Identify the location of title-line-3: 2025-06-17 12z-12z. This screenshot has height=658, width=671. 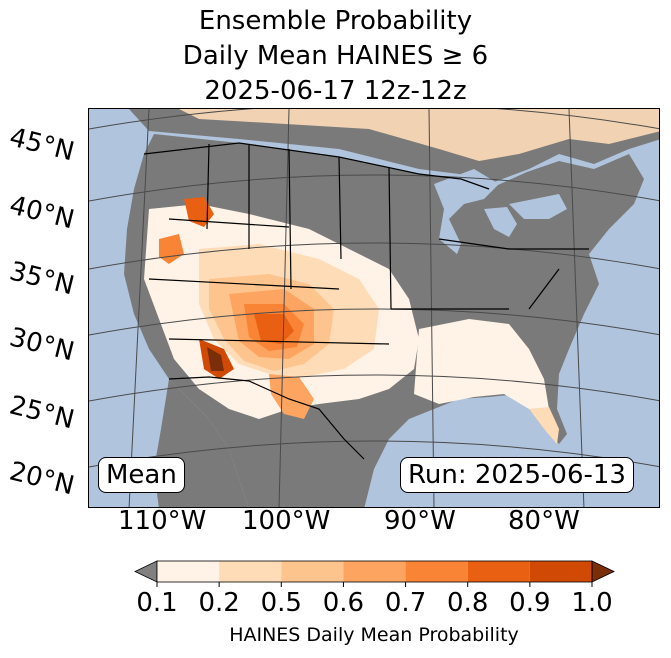
(335, 91).